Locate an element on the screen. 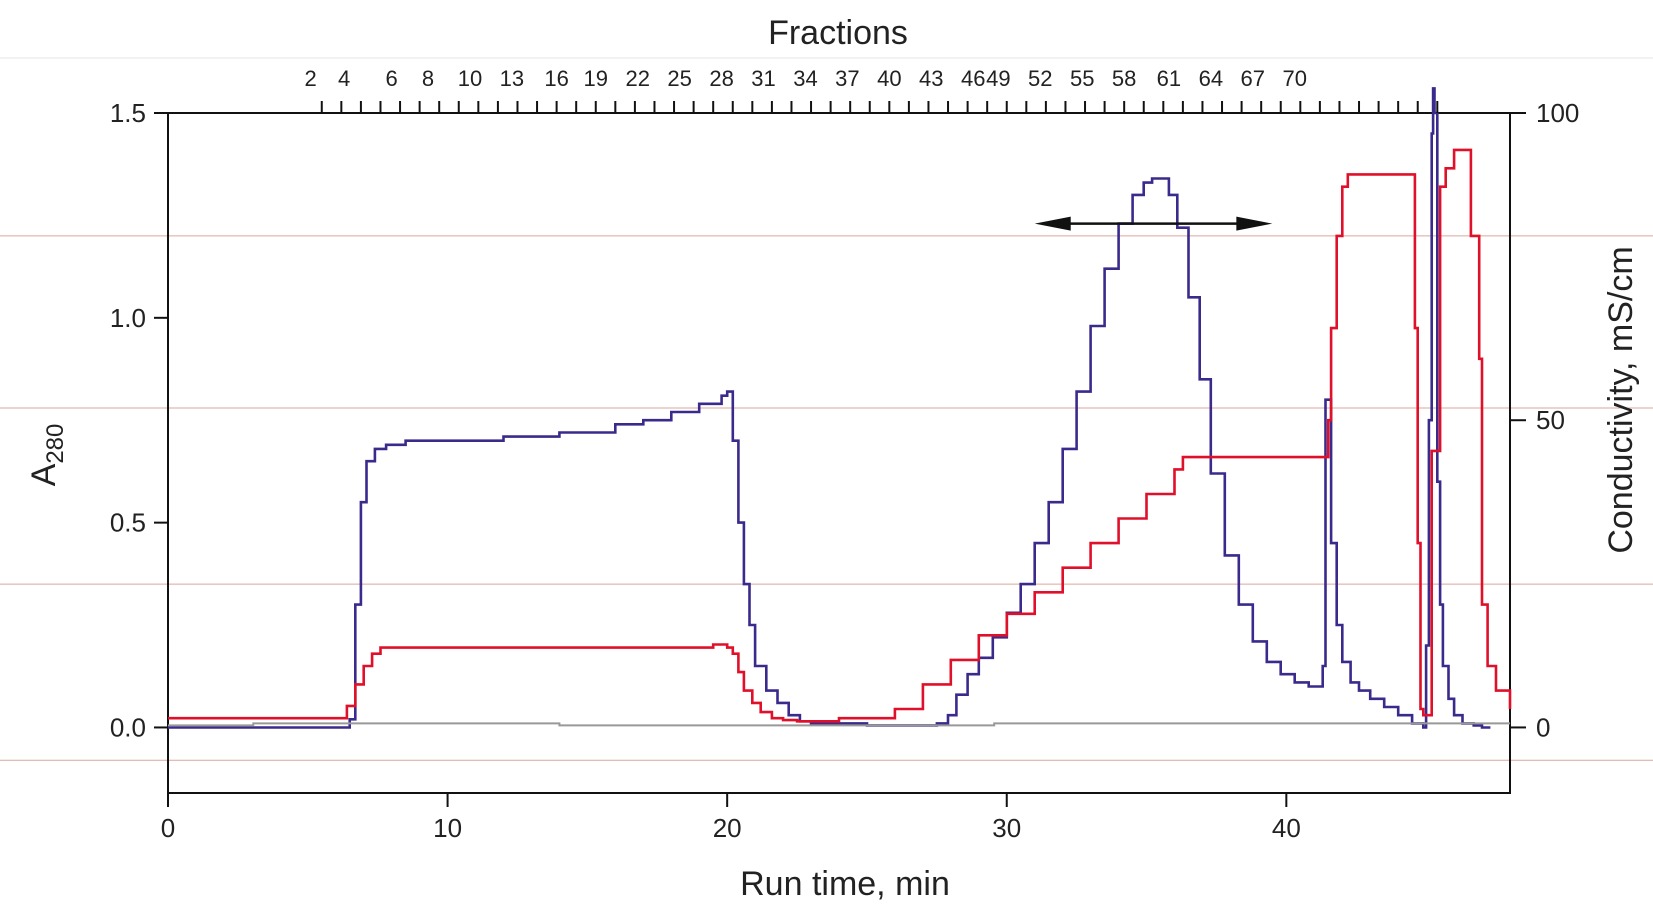 The height and width of the screenshot is (906, 1653). fraction-label-13: 37 is located at coordinates (847, 78).